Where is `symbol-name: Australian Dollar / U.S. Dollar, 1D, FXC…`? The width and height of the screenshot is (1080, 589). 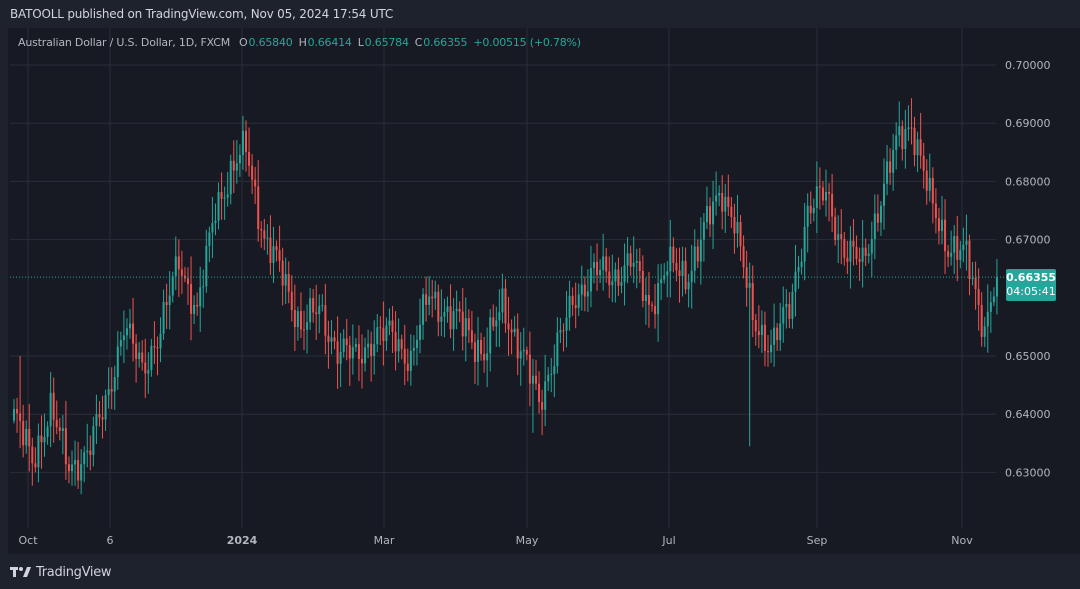 symbol-name: Australian Dollar / U.S. Dollar, 1D, FXC… is located at coordinates (124, 42).